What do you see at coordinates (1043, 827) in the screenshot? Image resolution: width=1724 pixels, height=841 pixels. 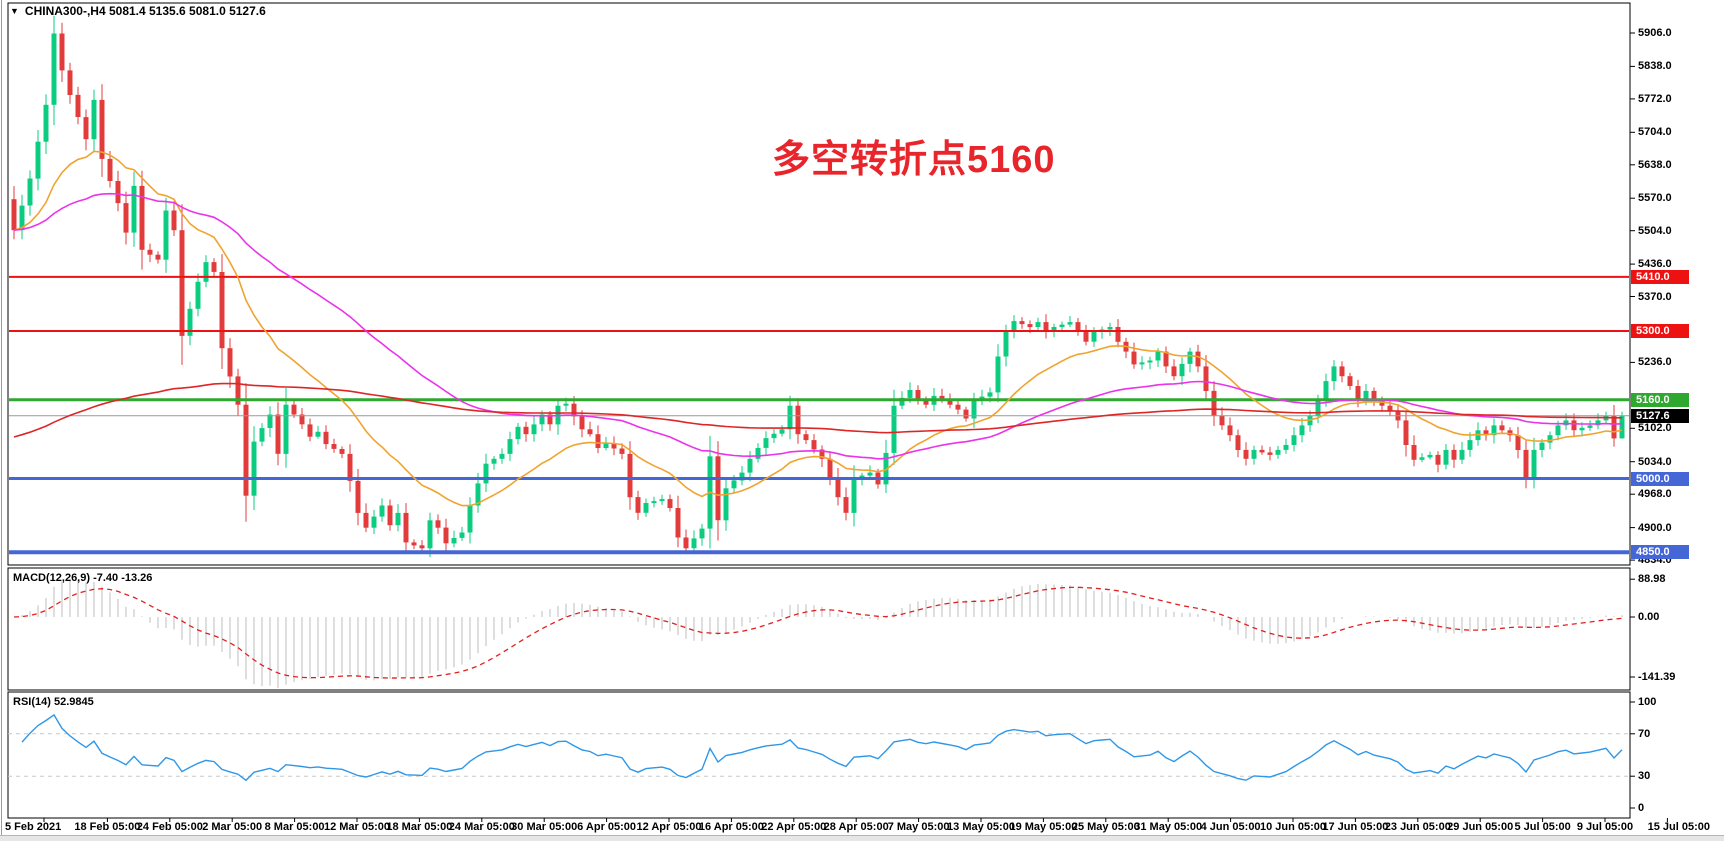 I see `time-axis-label: 19 May 05:00` at bounding box center [1043, 827].